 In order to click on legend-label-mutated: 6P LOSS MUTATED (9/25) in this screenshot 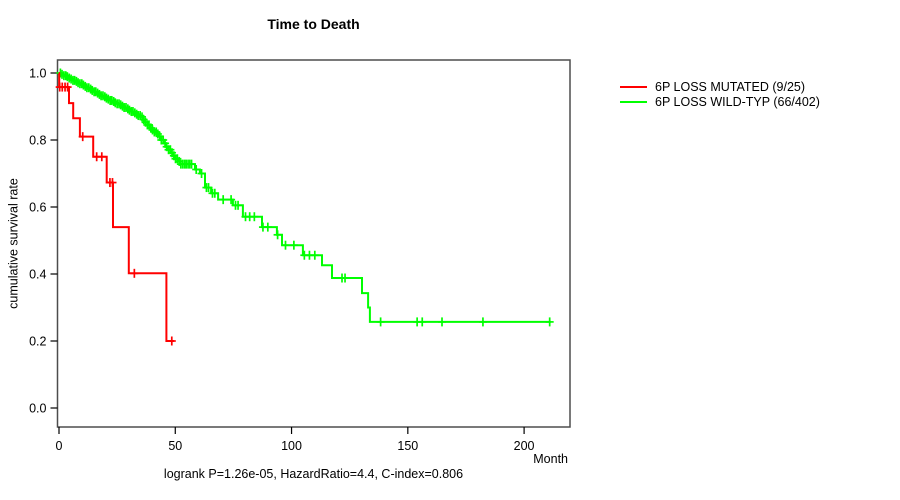, I will do `click(730, 86)`.